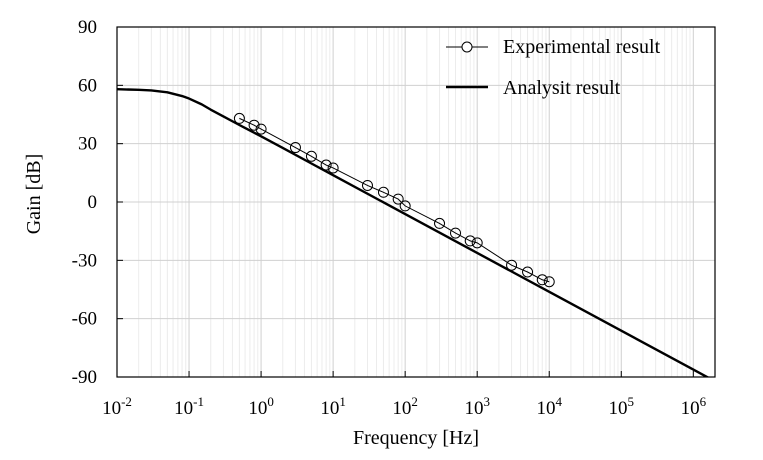 The image size is (763, 460). I want to click on x-tick-label: 10⁻¹, so click(189, 406).